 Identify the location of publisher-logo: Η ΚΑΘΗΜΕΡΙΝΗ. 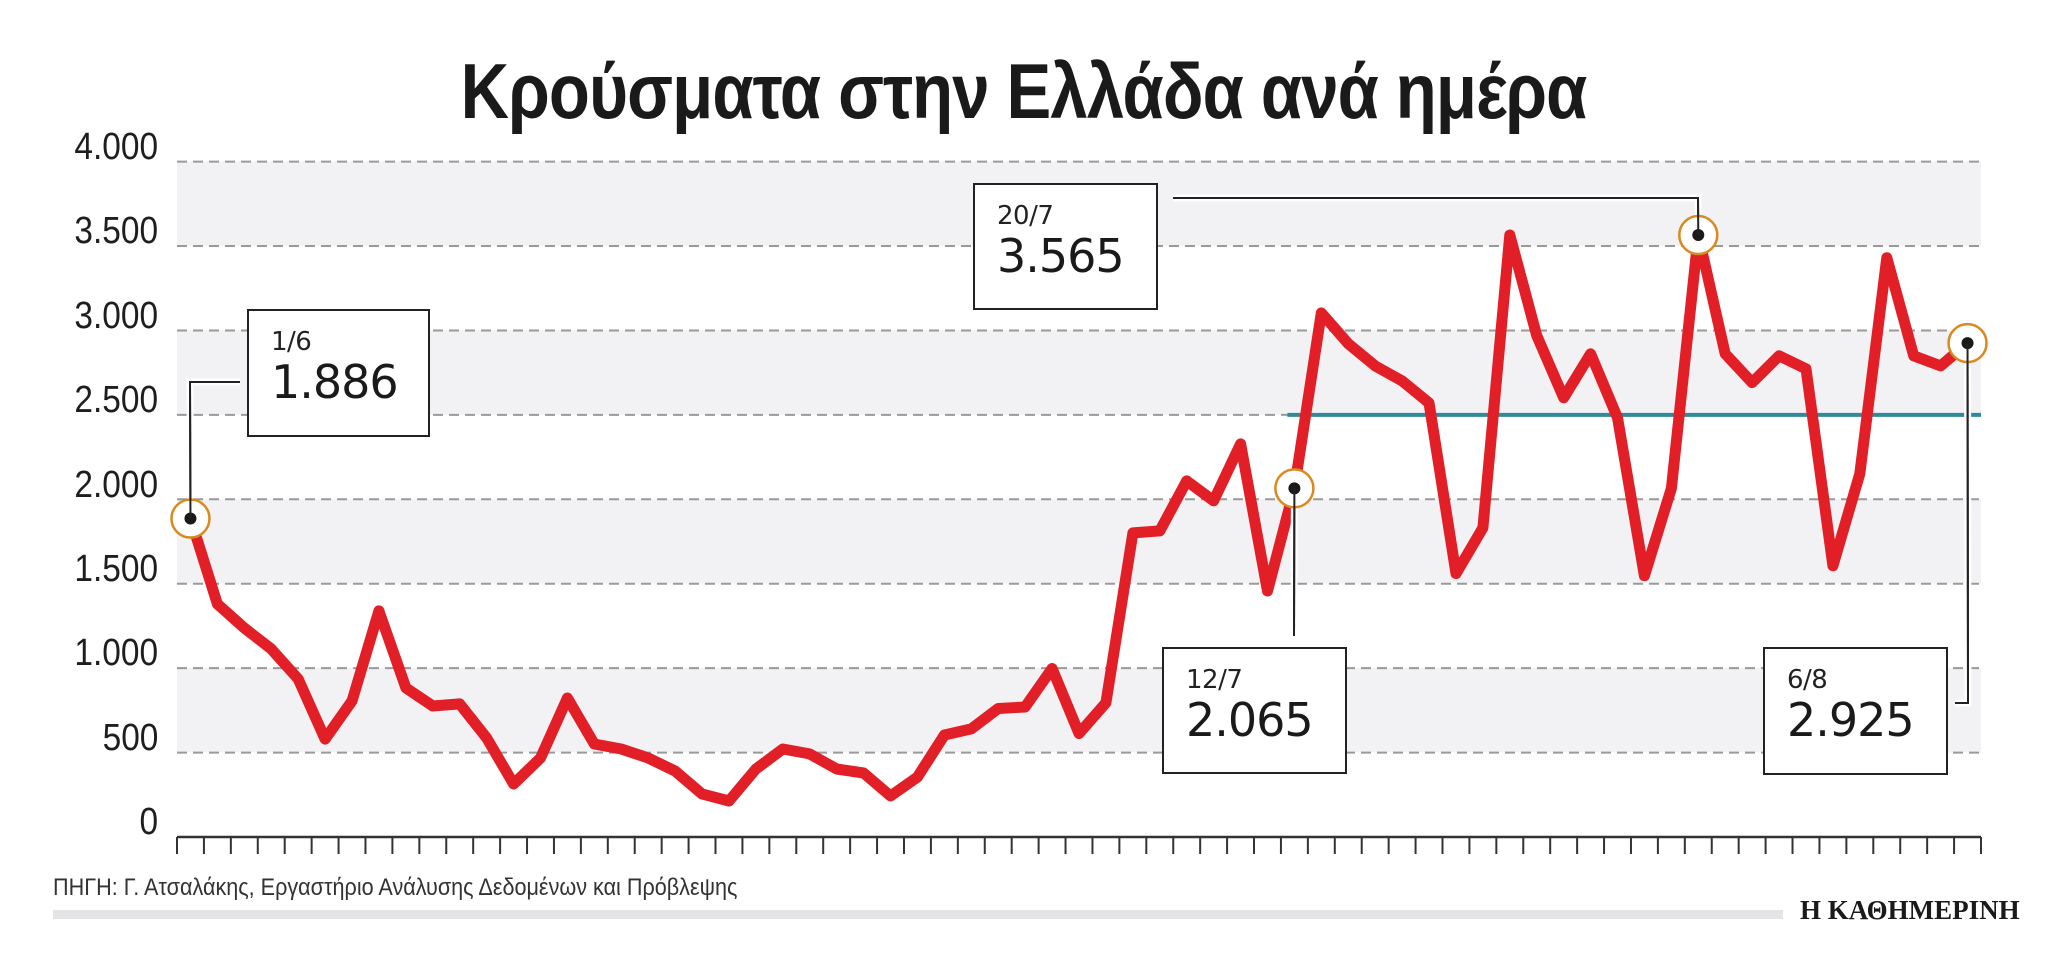
(1910, 910).